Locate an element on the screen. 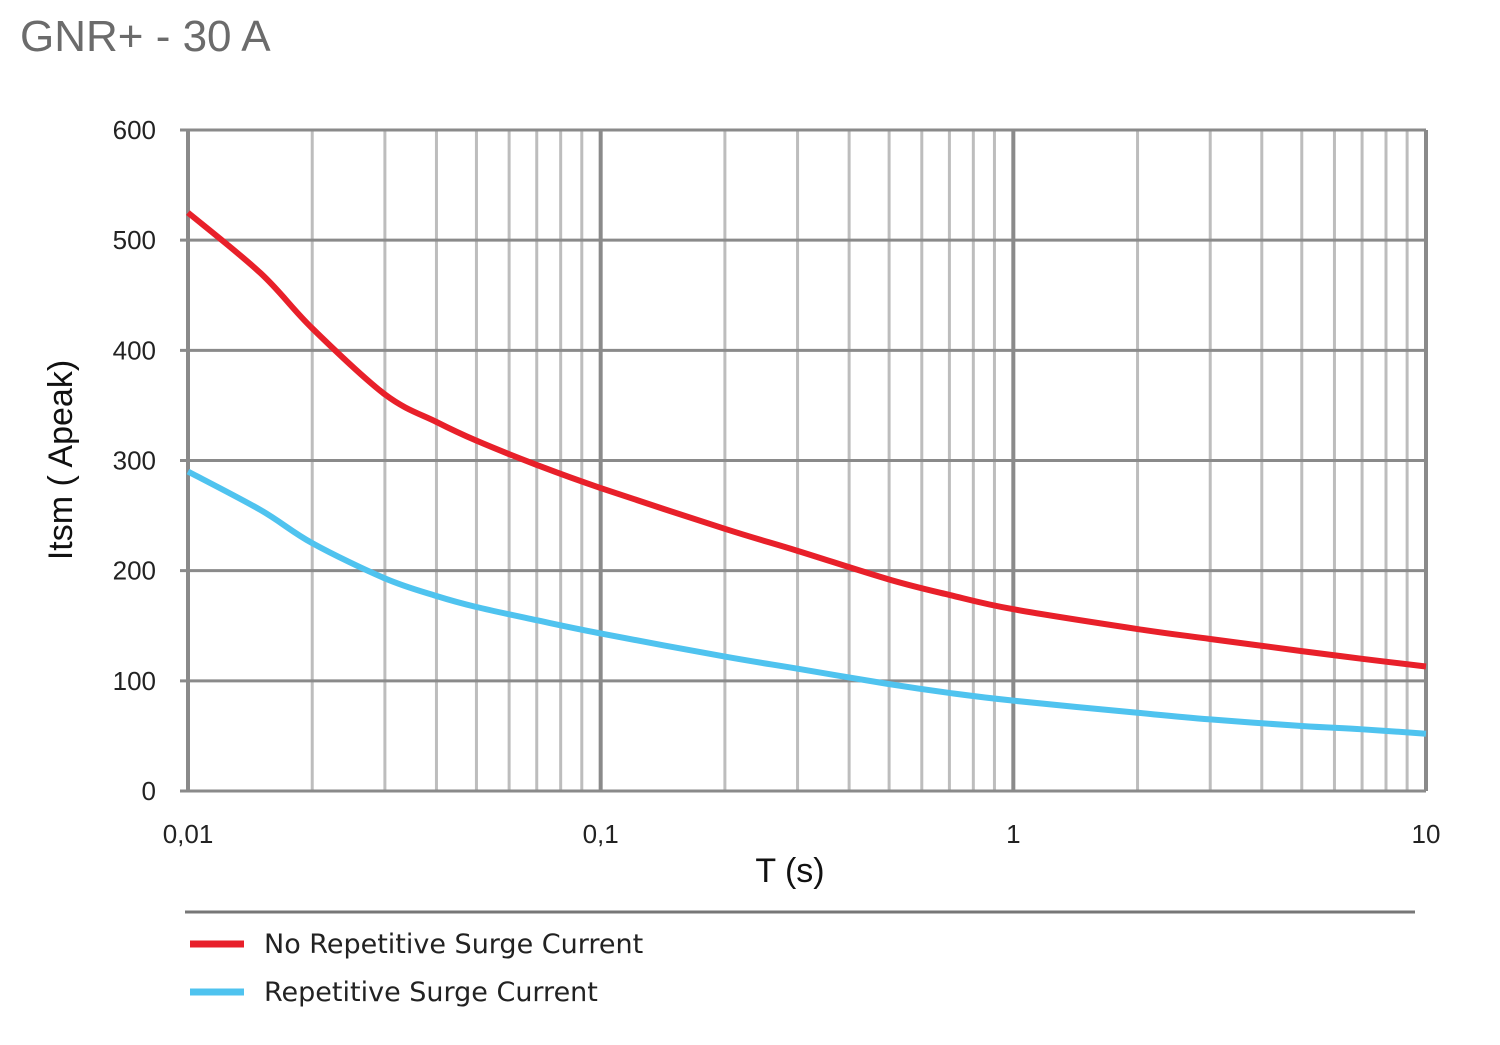 The height and width of the screenshot is (1045, 1500). x-tick-label: 10 is located at coordinates (1426, 834).